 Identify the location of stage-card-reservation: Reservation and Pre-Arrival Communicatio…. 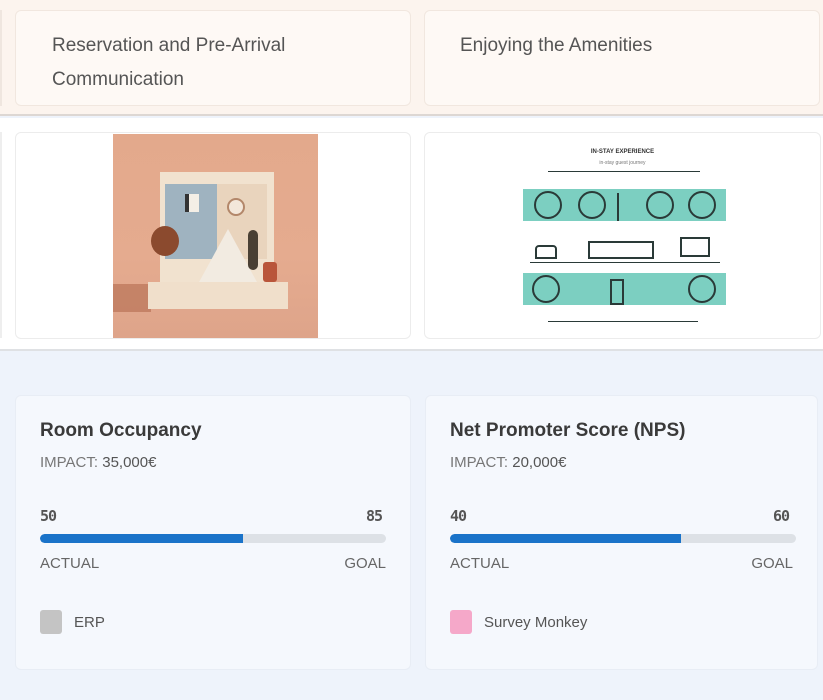
(213, 58).